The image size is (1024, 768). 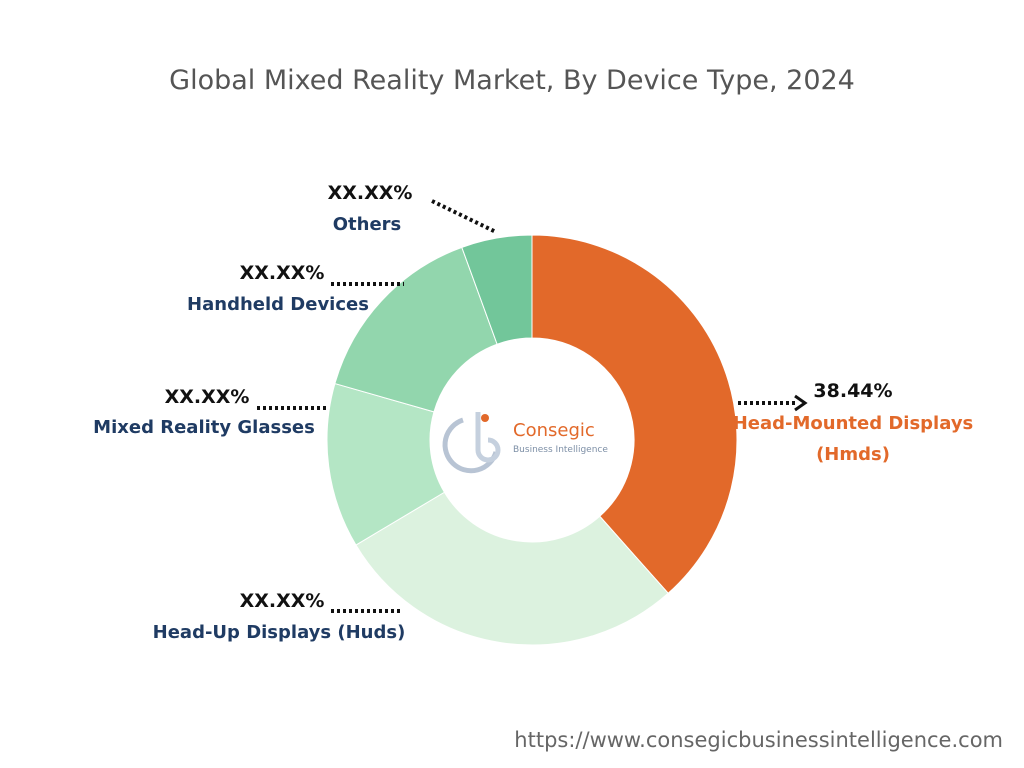 What do you see at coordinates (852, 391) in the screenshot?
I see `data-label-value: 38.44%` at bounding box center [852, 391].